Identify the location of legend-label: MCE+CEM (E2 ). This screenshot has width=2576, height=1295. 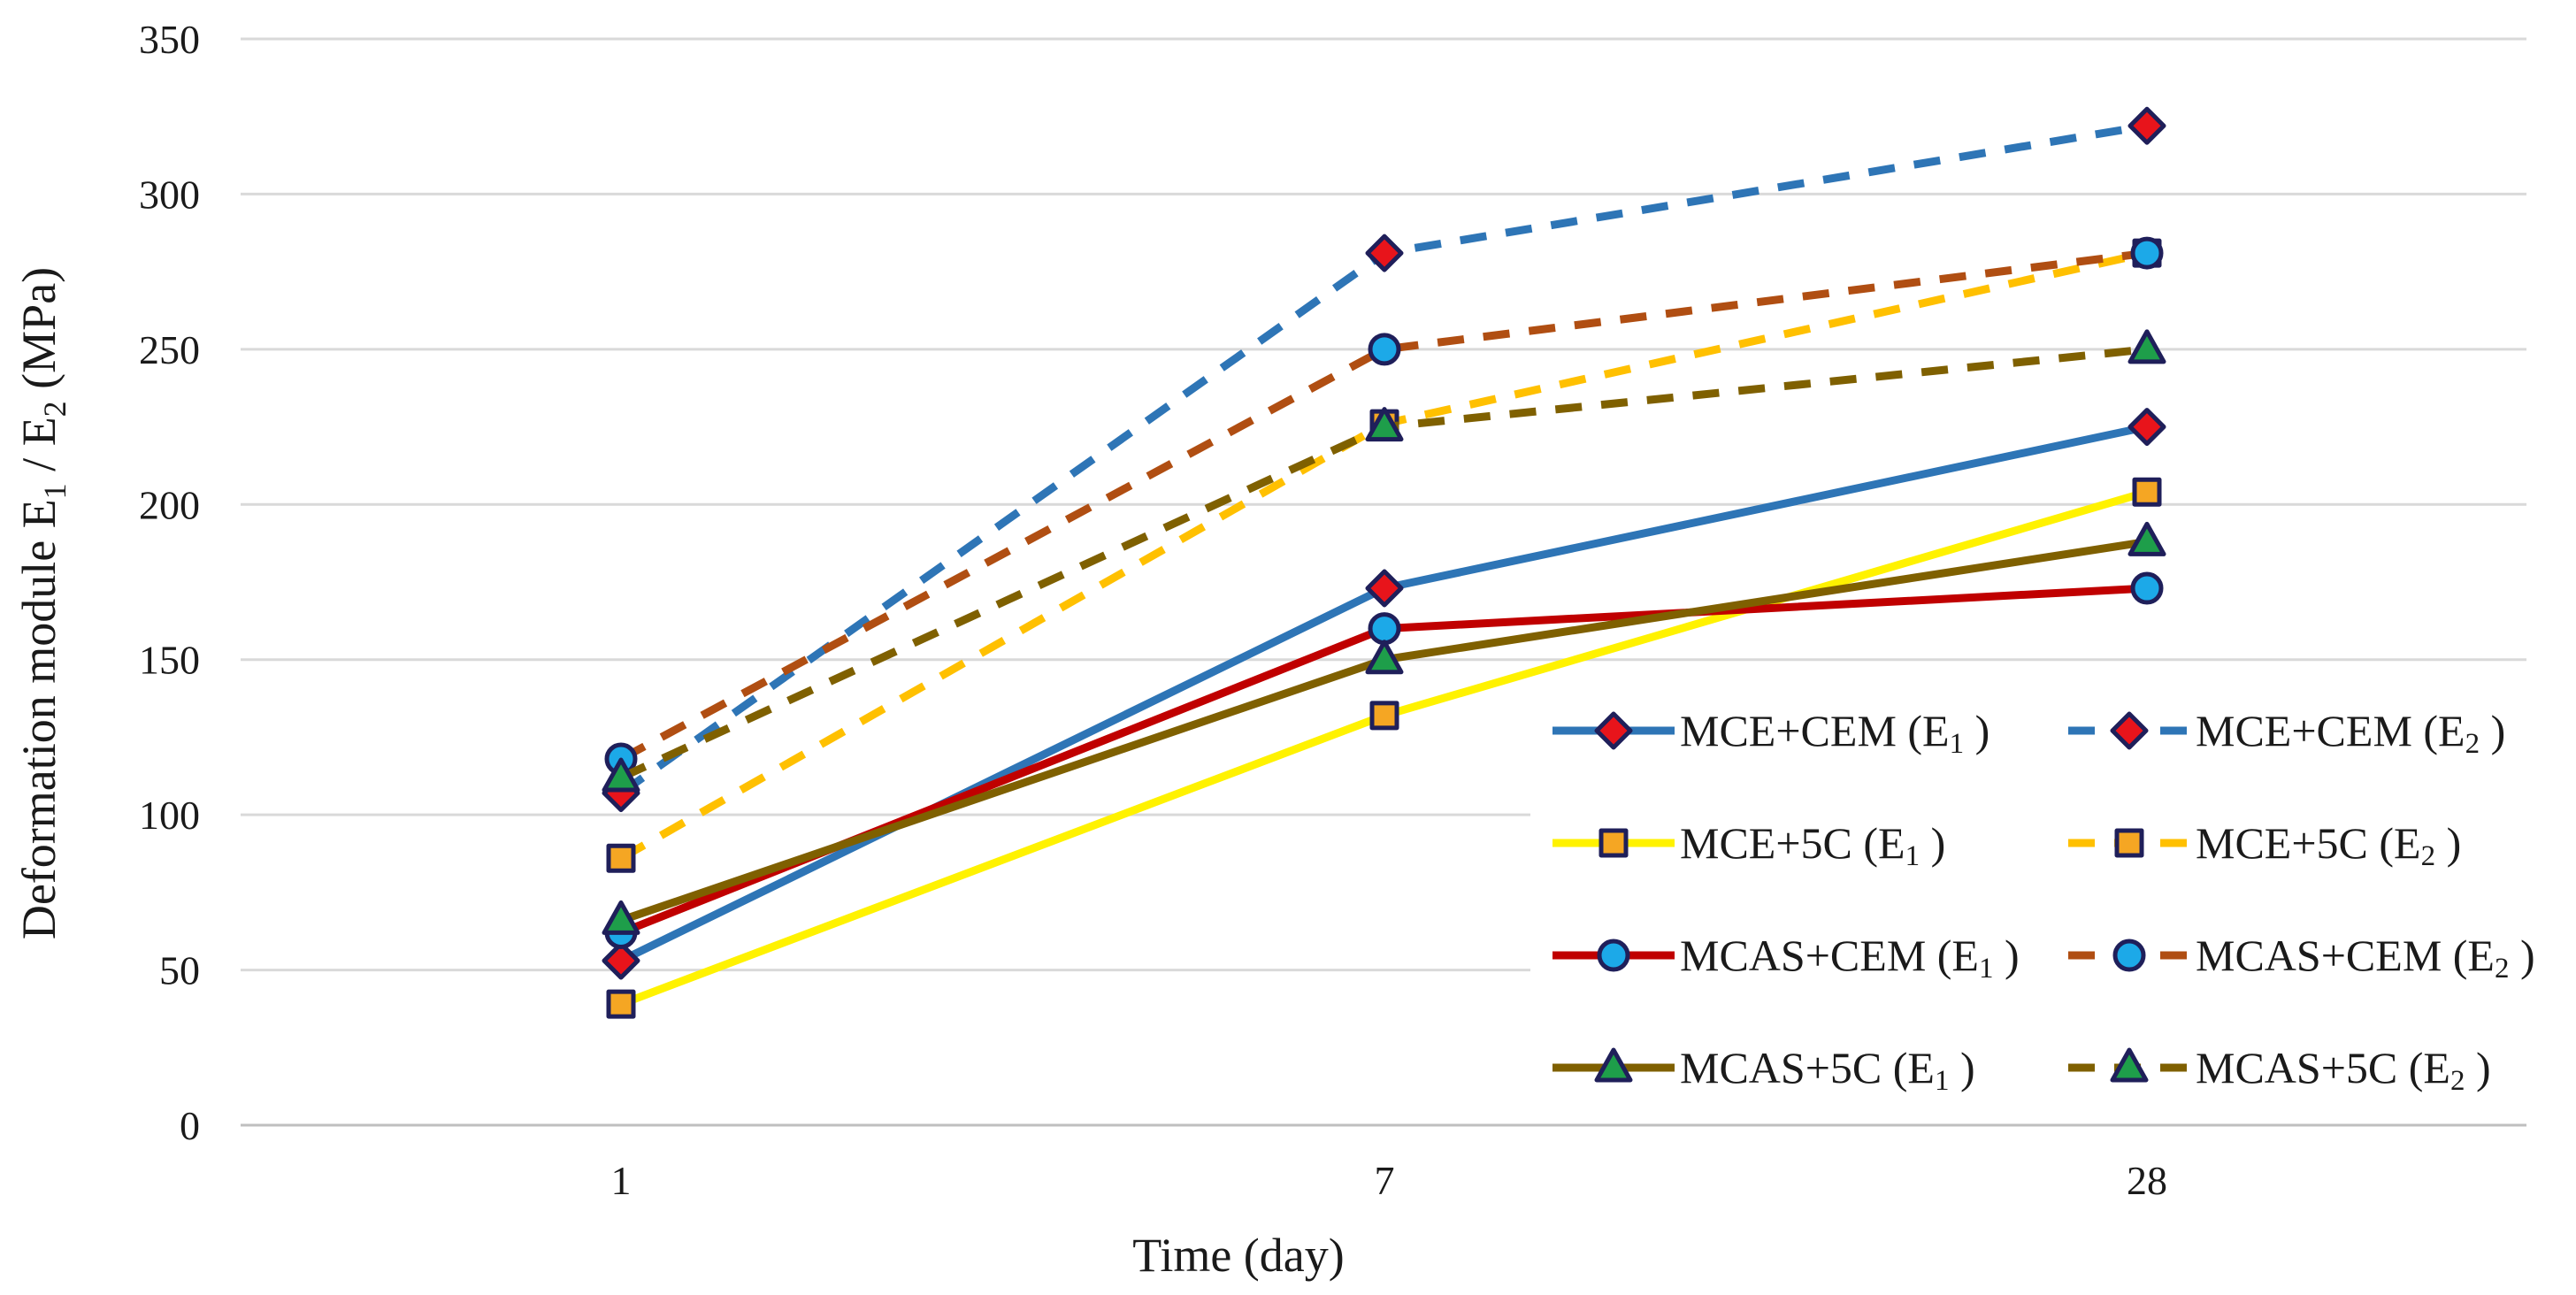
(2350, 733).